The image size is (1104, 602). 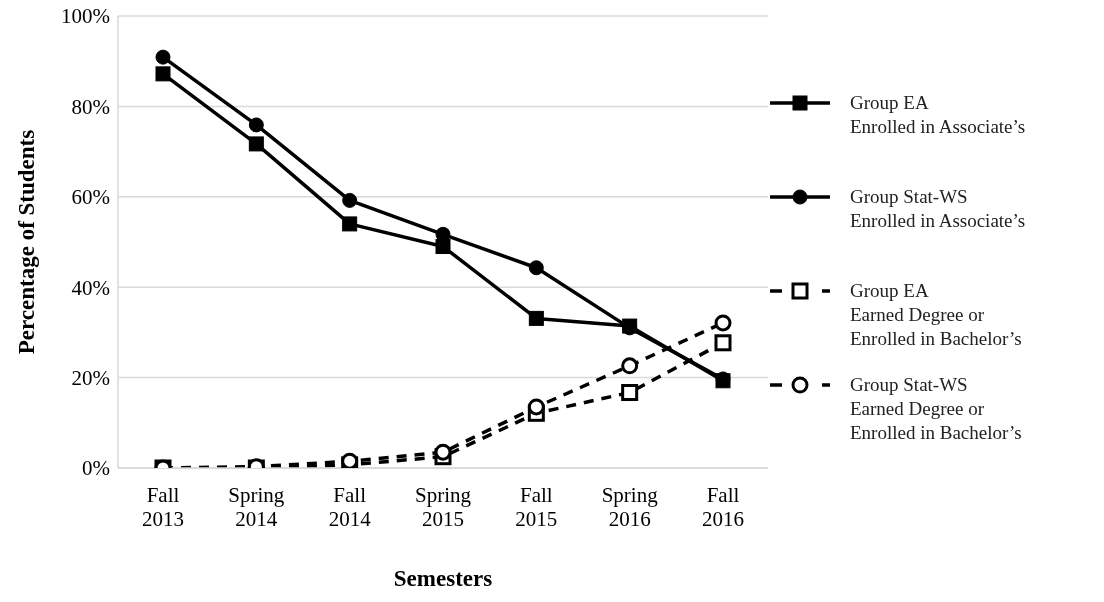 I want to click on y-tick-label: 20%, so click(x=90, y=378).